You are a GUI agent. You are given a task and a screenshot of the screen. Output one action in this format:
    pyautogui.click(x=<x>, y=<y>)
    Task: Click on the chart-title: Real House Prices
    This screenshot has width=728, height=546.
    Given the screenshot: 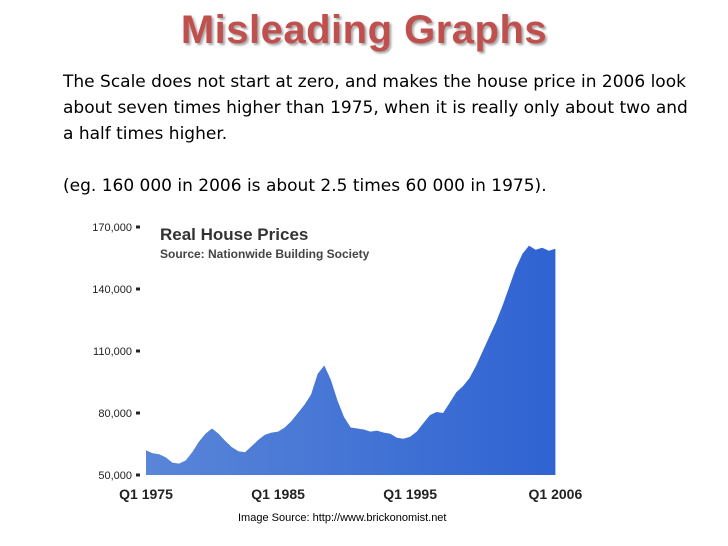 What is the action you would take?
    pyautogui.click(x=234, y=234)
    